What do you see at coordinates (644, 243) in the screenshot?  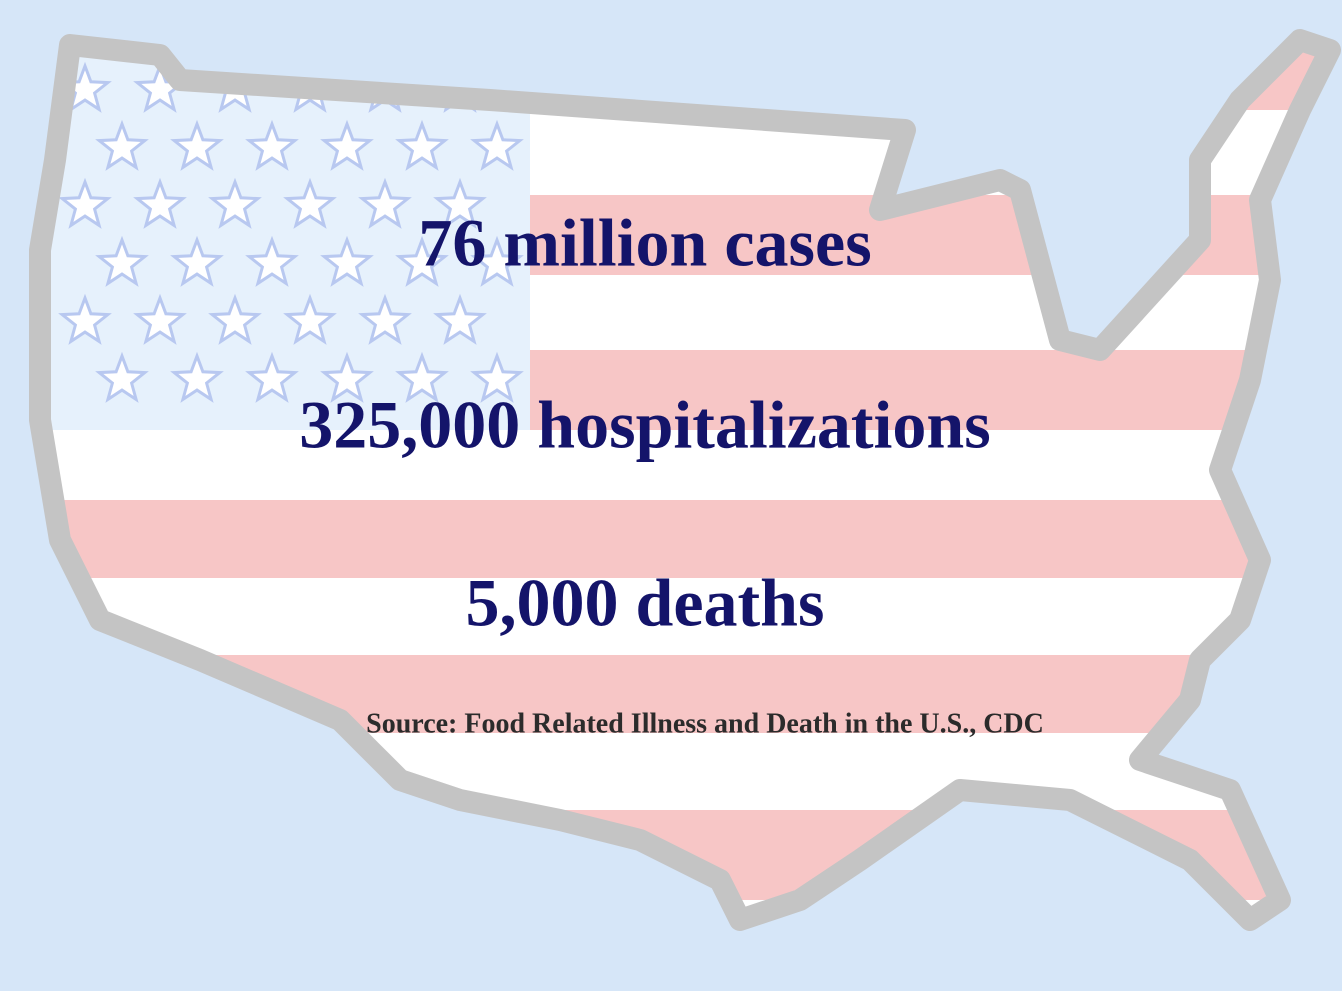 I see `stat-line: 76 million cases` at bounding box center [644, 243].